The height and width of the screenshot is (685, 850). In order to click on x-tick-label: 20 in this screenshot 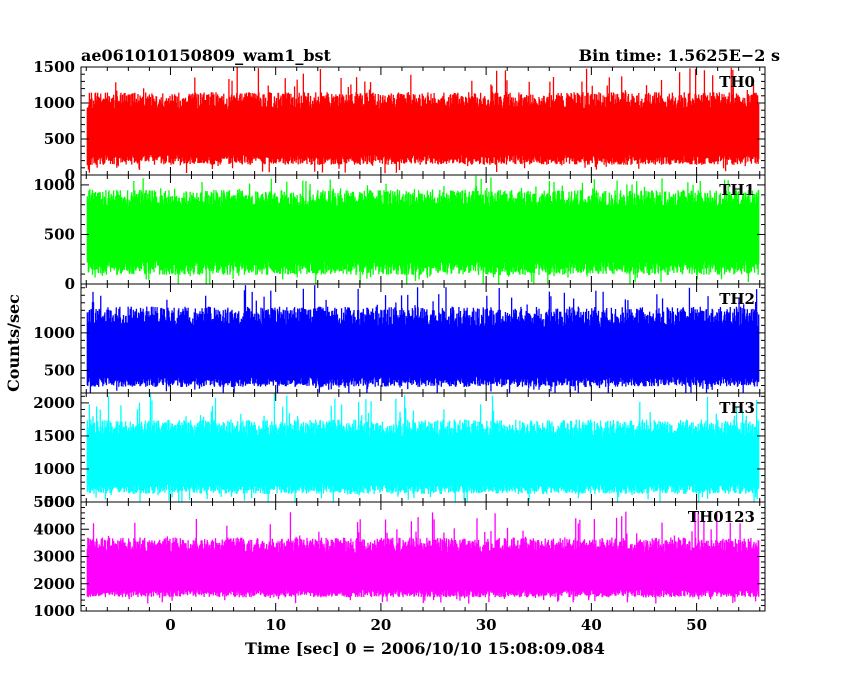, I will do `click(380, 625)`.